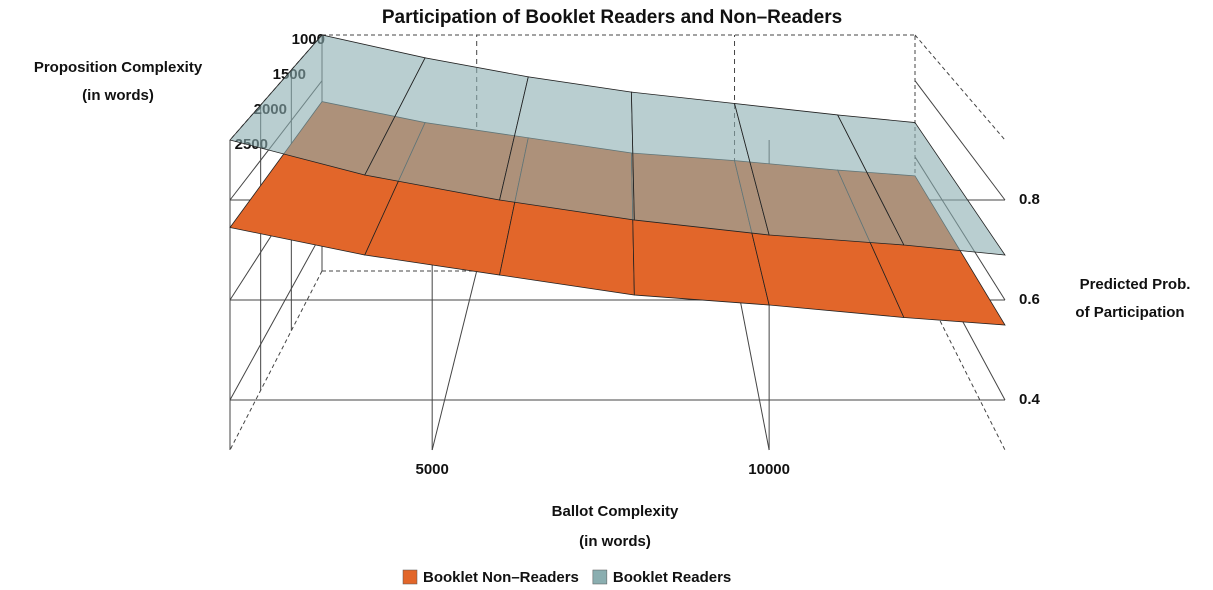 This screenshot has width=1213, height=590. What do you see at coordinates (431, 469) in the screenshot?
I see `x-tick-label: 5000` at bounding box center [431, 469].